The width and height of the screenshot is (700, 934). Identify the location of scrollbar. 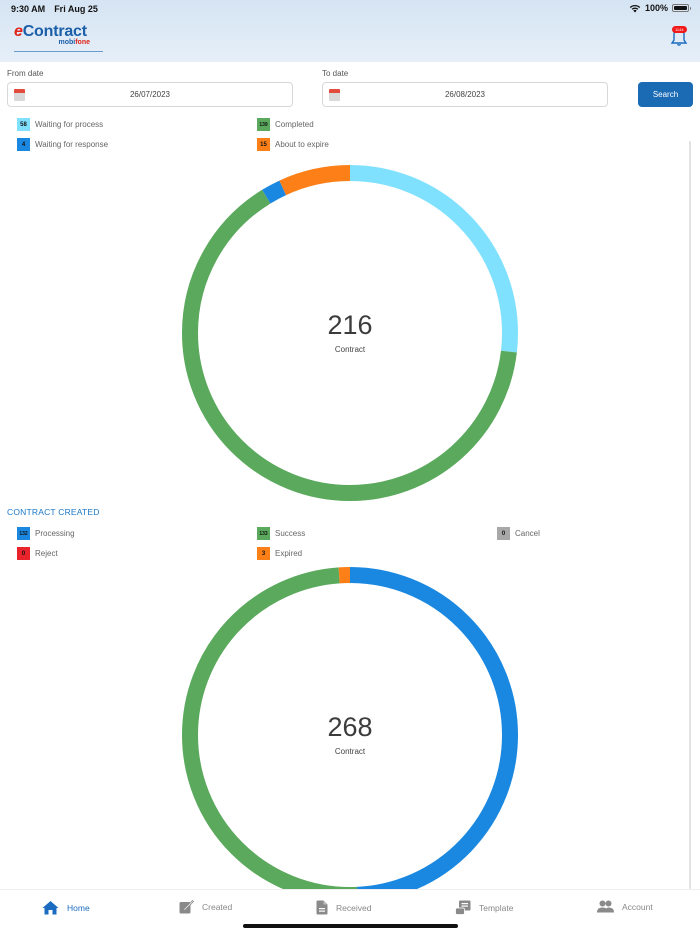
(690, 515).